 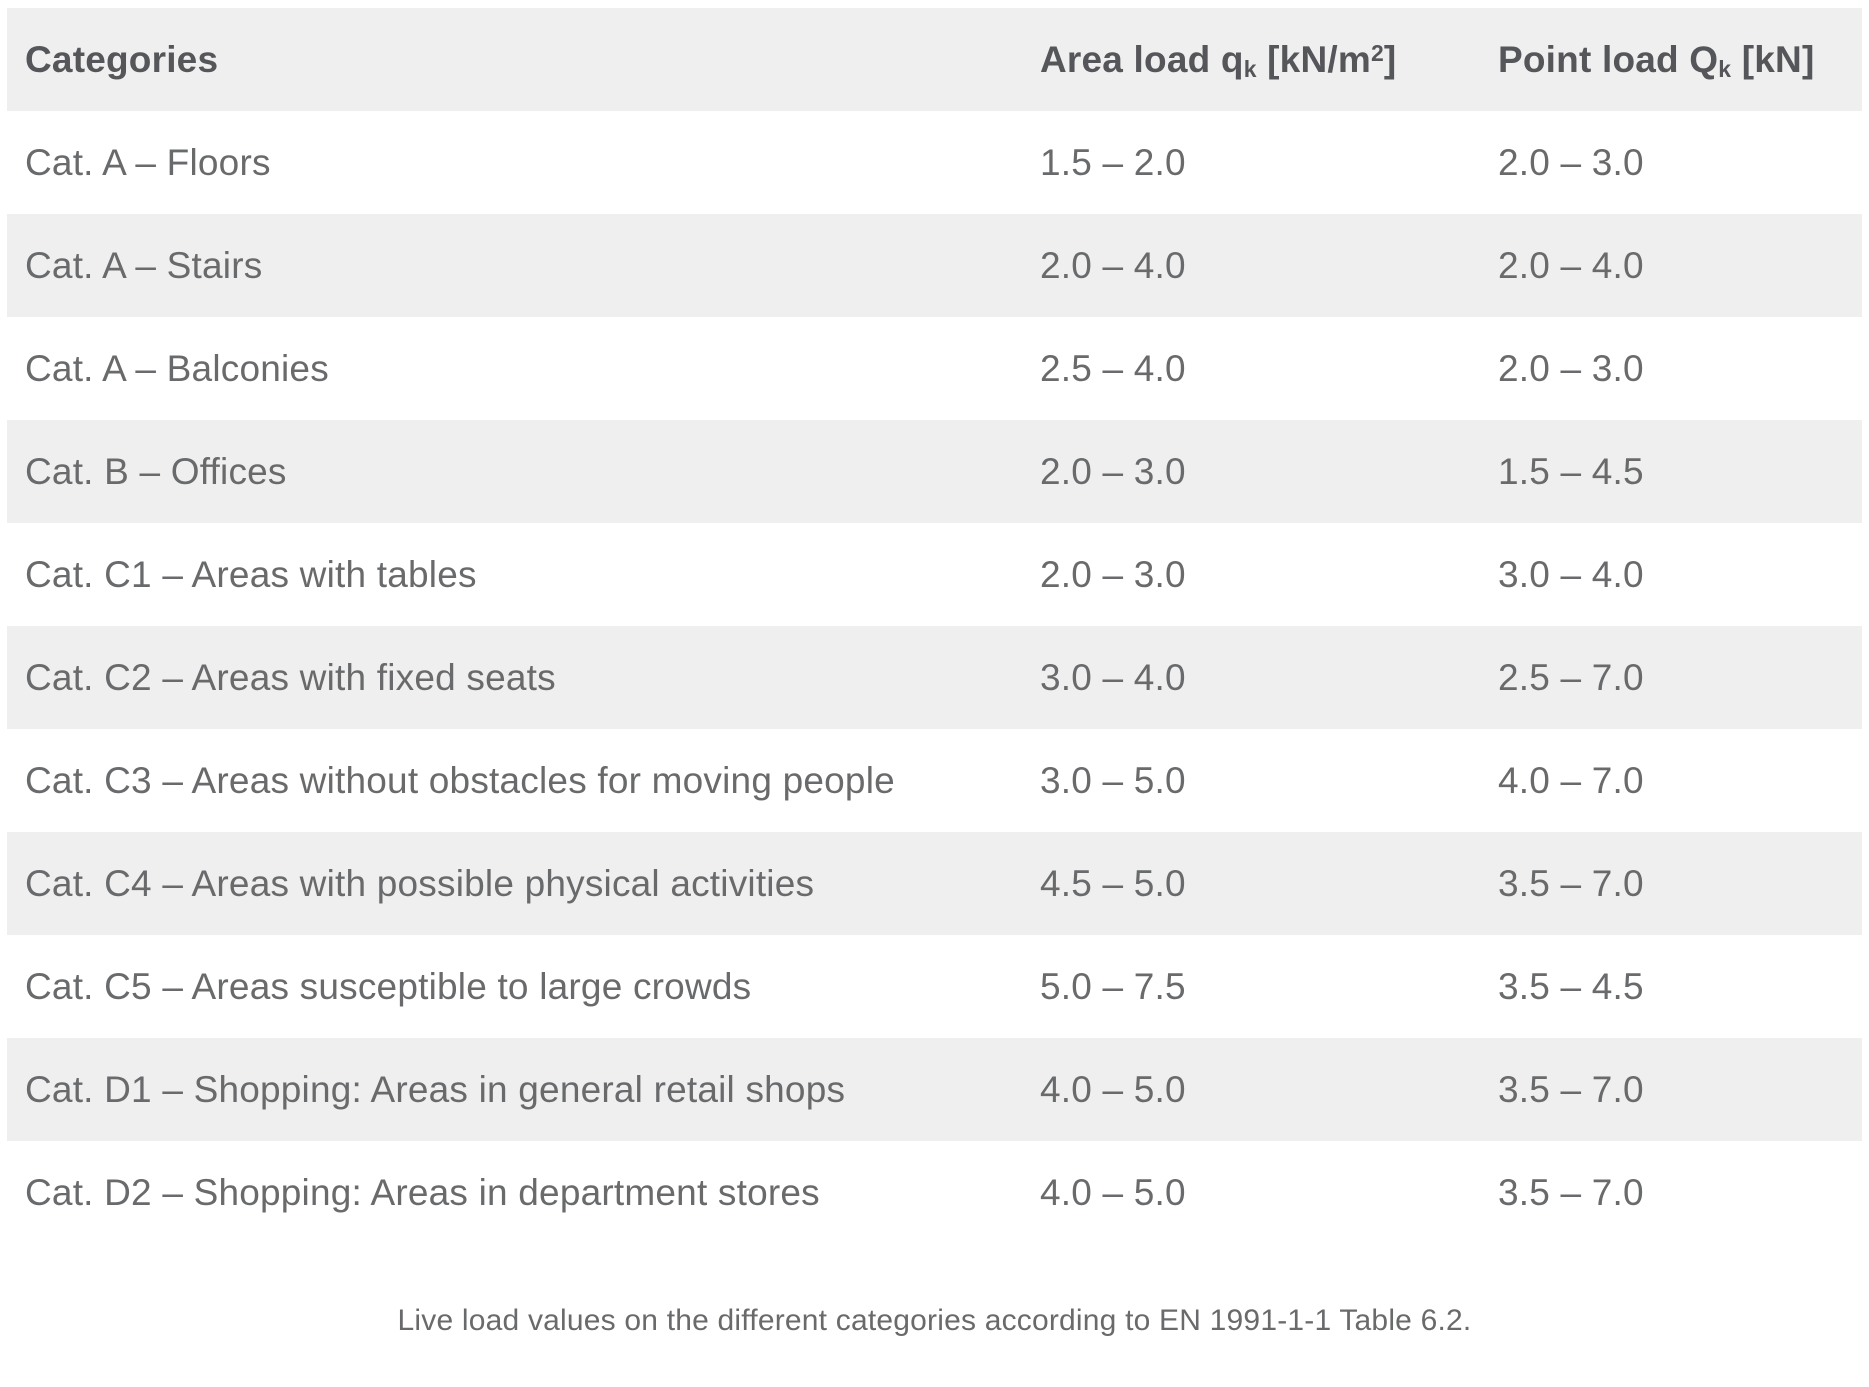 What do you see at coordinates (934, 265) in the screenshot?
I see `table-row: Cat. A – Stairs 2.0 – 4.0 2.0 – 4.0` at bounding box center [934, 265].